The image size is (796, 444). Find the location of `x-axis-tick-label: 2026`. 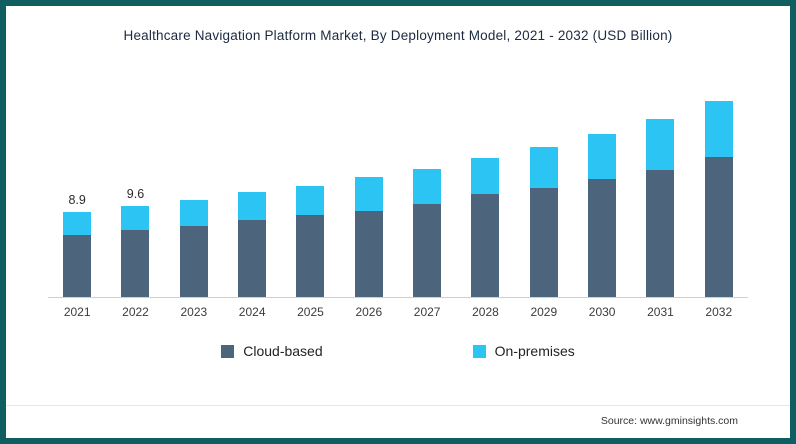

x-axis-tick-label: 2026 is located at coordinates (369, 312).